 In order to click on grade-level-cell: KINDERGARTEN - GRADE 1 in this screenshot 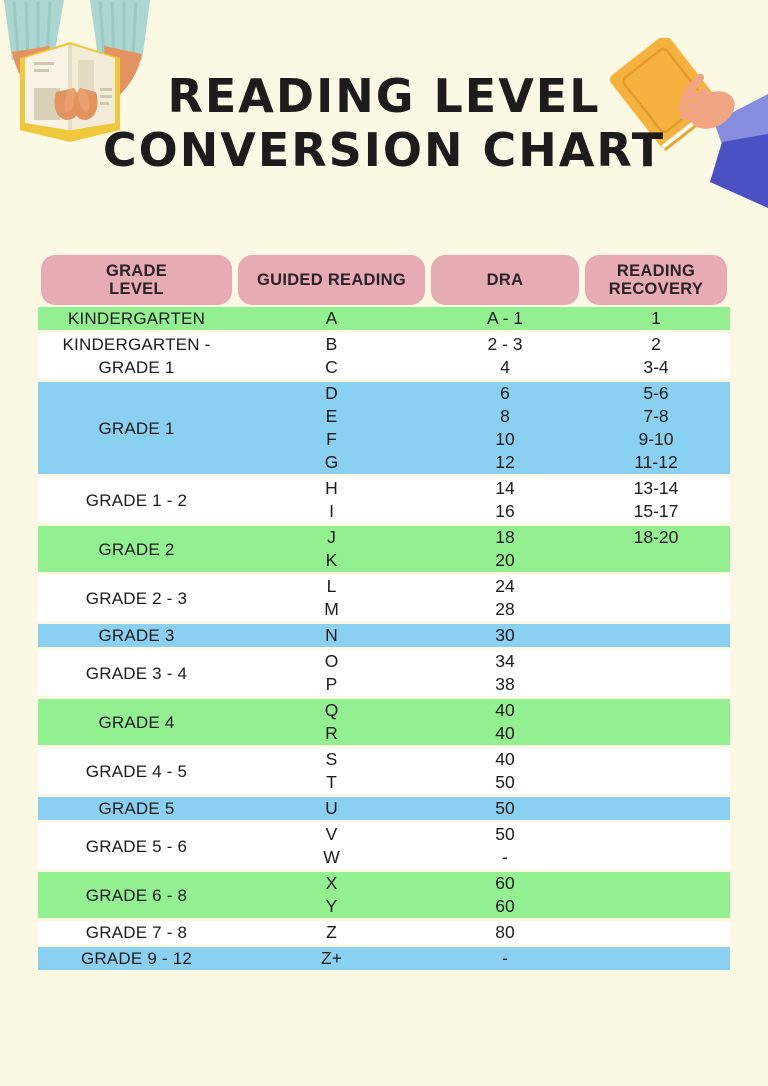, I will do `click(136, 356)`.